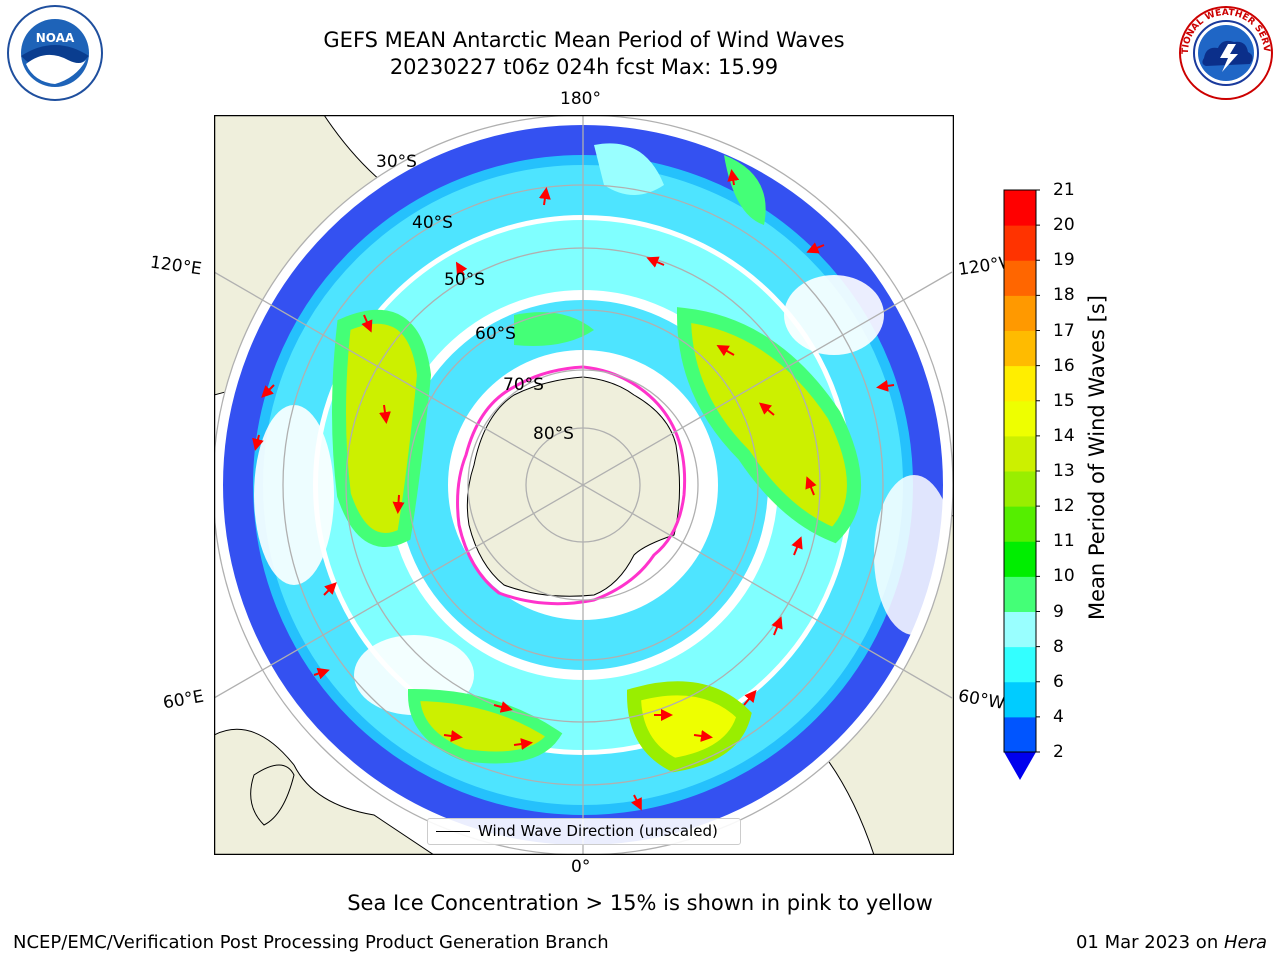  I want to click on land-africa, so click(324, 791).